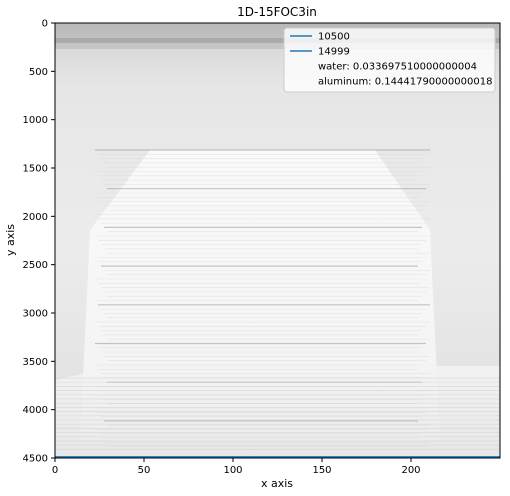  What do you see at coordinates (38, 72) in the screenshot?
I see `y-tick-label: 500` at bounding box center [38, 72].